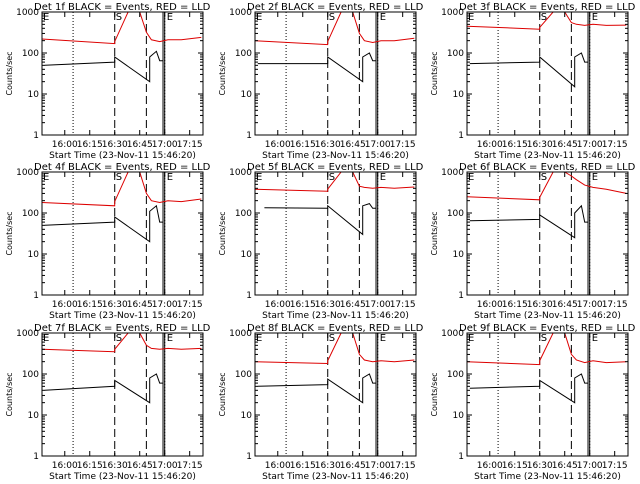  I want to click on panel-title: Det 5f BLACK = Events, RED = LLD, so click(335, 167).